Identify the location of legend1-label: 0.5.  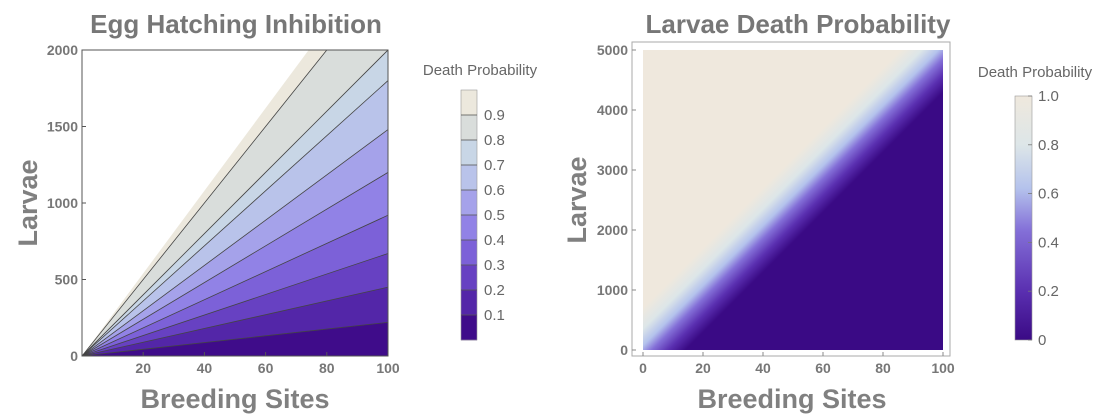
(494, 215).